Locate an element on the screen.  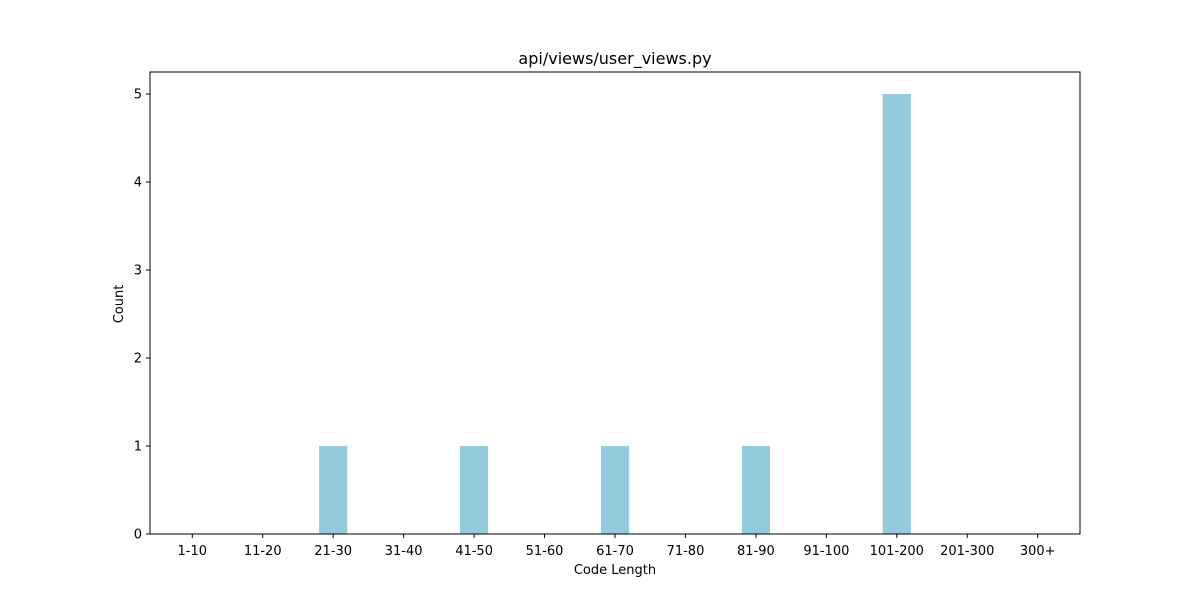
x-tick-label: 41-50 is located at coordinates (474, 551).